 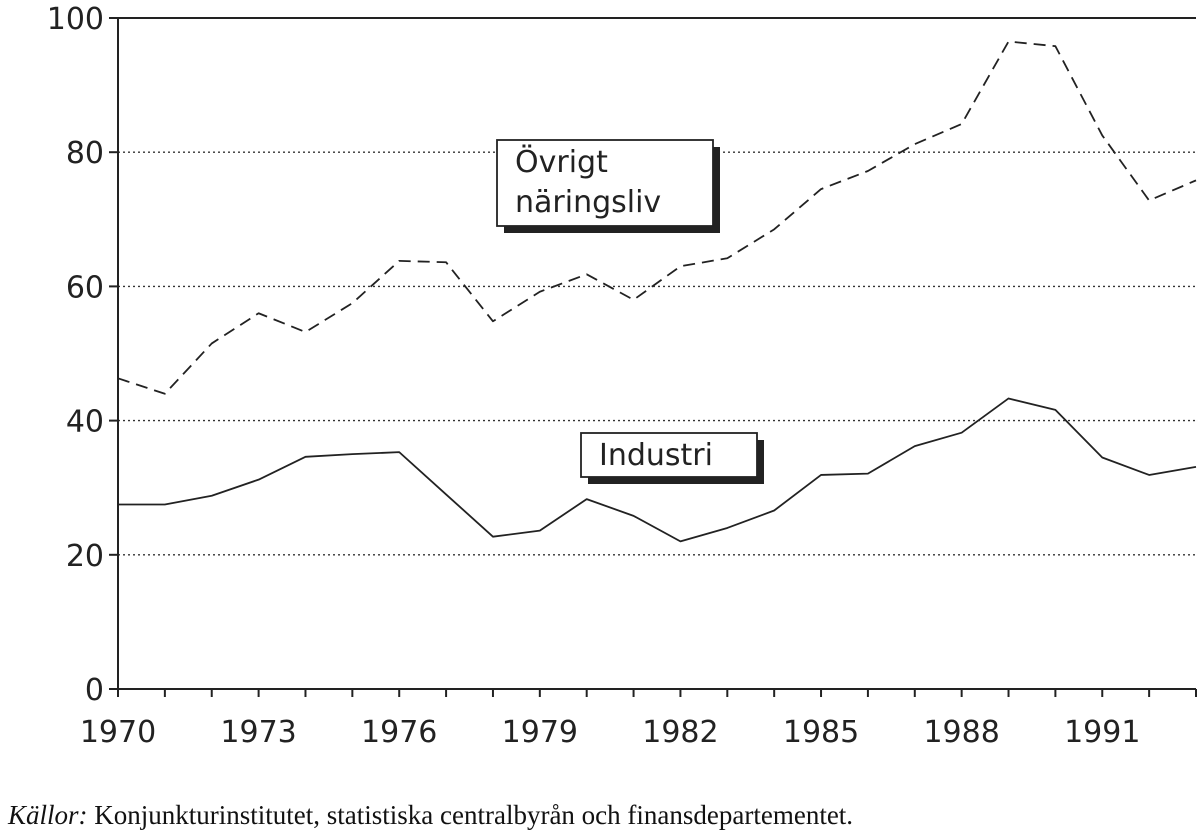 What do you see at coordinates (85, 153) in the screenshot?
I see `y-tick-label-80: 80` at bounding box center [85, 153].